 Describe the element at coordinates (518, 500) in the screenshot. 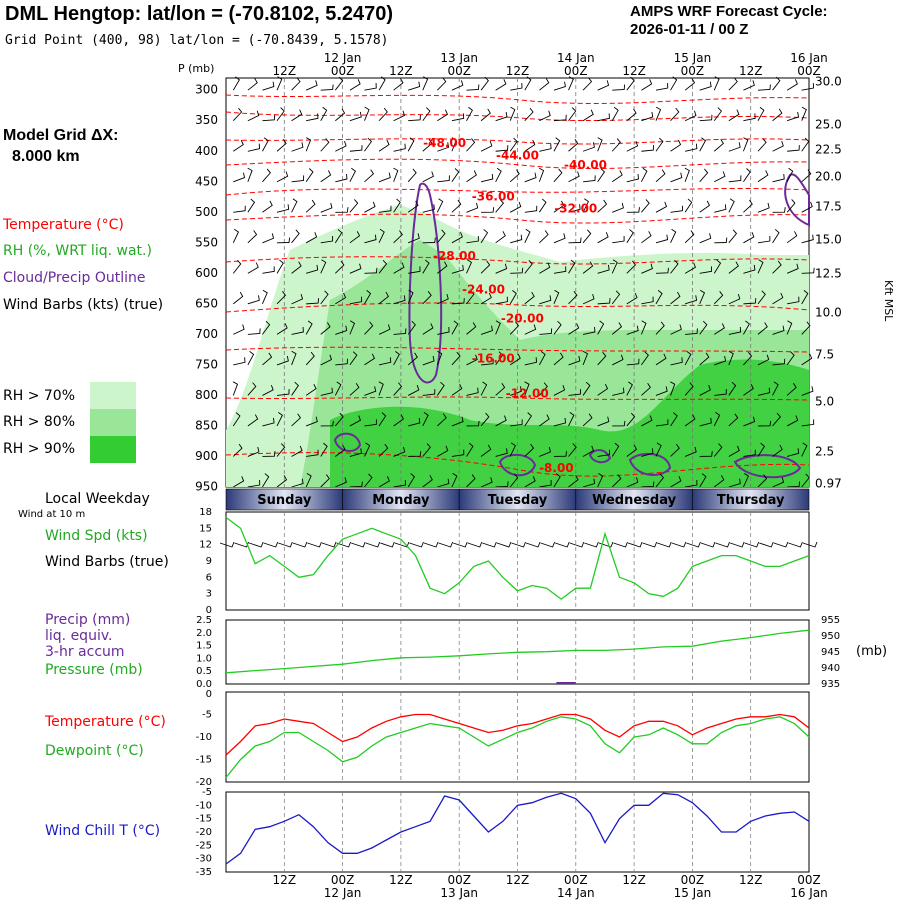

I see `weekday-label: Tuesday` at that location.